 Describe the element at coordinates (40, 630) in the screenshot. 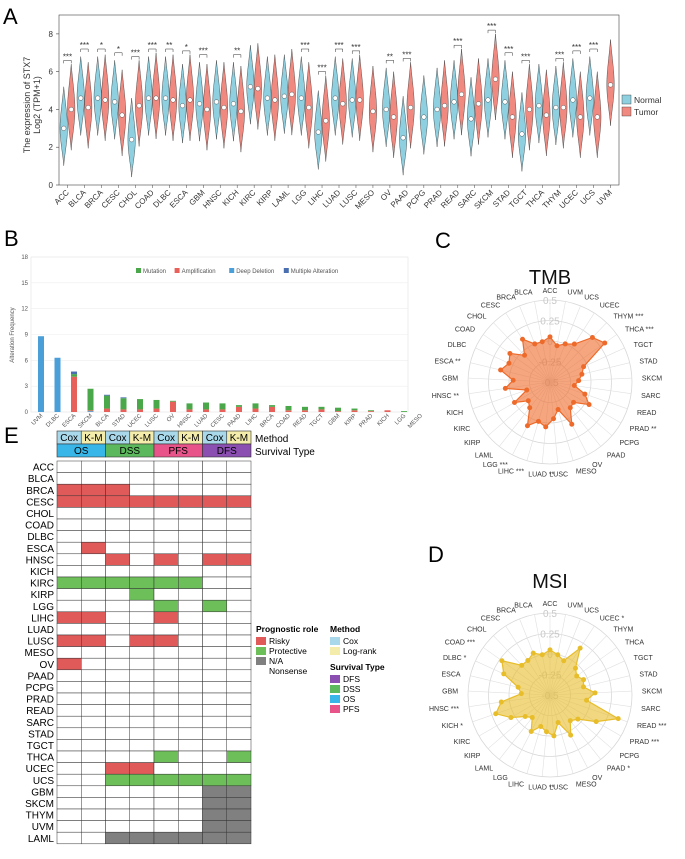

I see `heatmap-row-label: LUAD` at that location.